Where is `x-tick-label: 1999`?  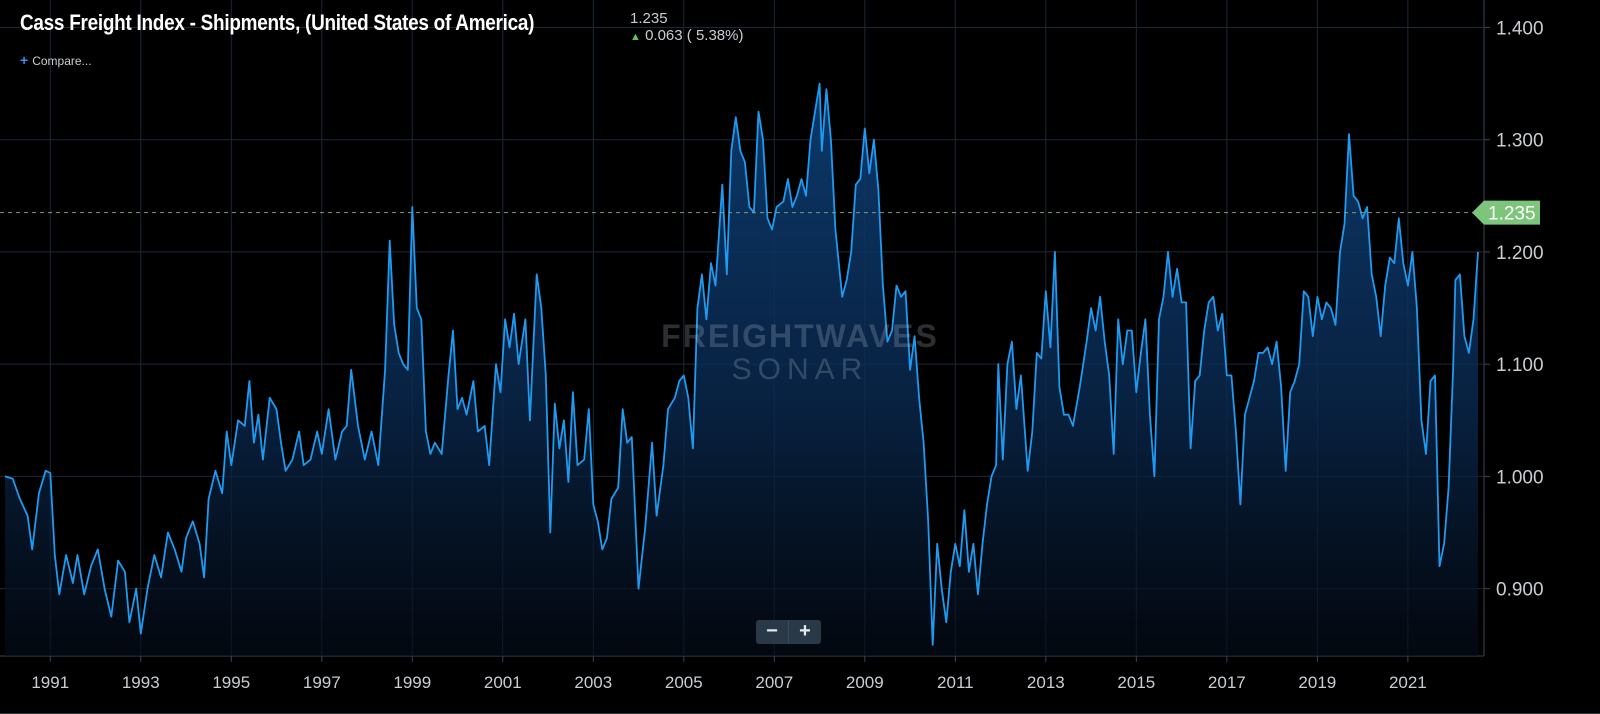
x-tick-label: 1999 is located at coordinates (412, 682).